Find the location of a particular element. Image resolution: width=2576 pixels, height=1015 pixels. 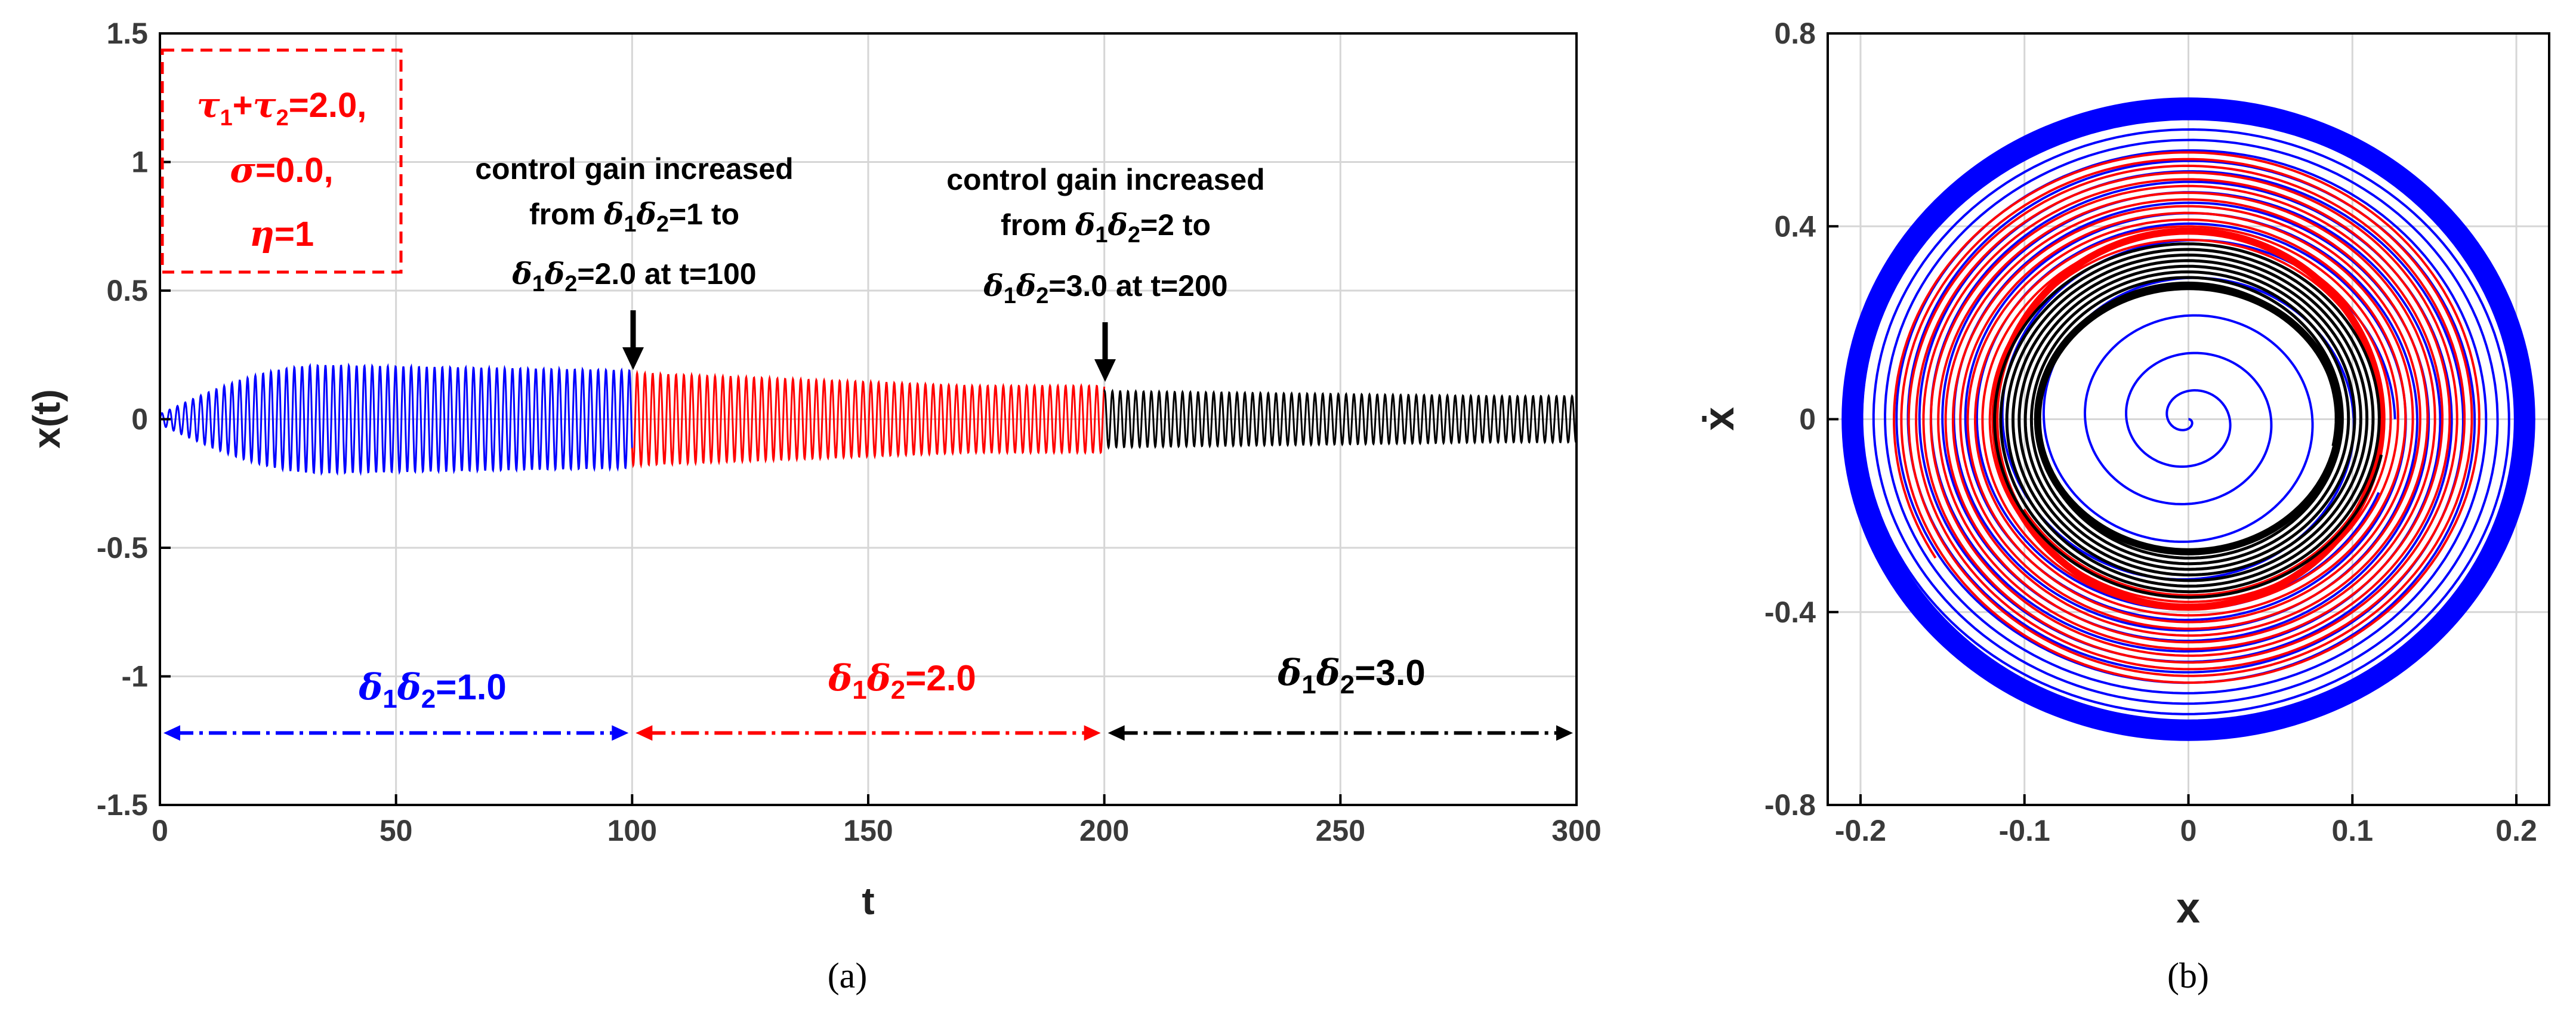

panel-a-series is located at coordinates (868, 419).